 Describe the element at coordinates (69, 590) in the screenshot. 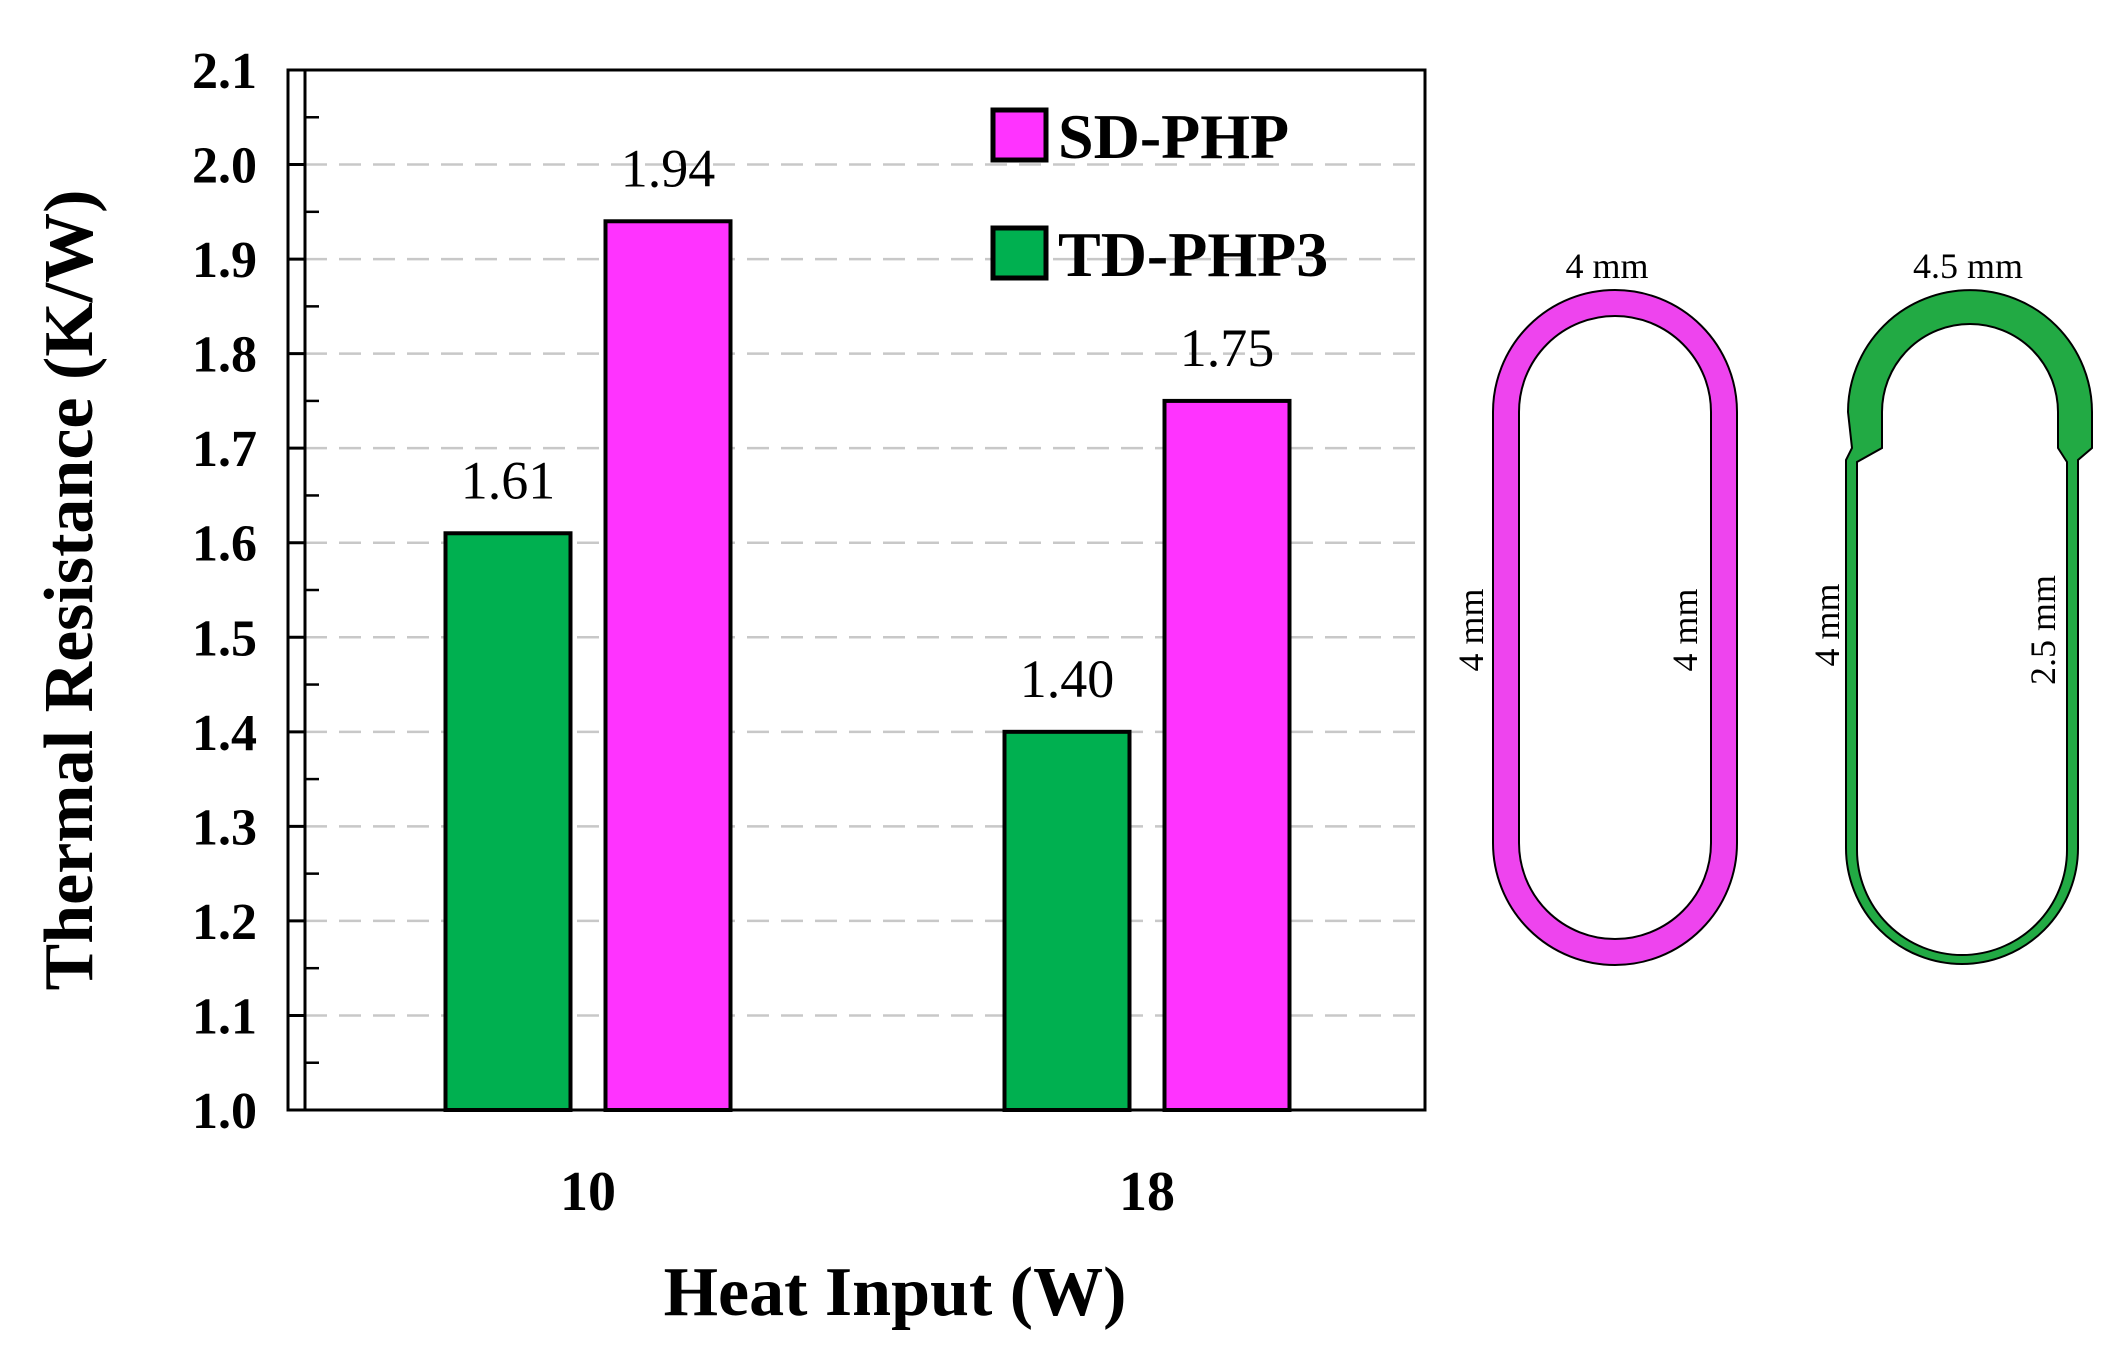

I see `y-axis-title: Thermal Resistance (K/W)` at that location.